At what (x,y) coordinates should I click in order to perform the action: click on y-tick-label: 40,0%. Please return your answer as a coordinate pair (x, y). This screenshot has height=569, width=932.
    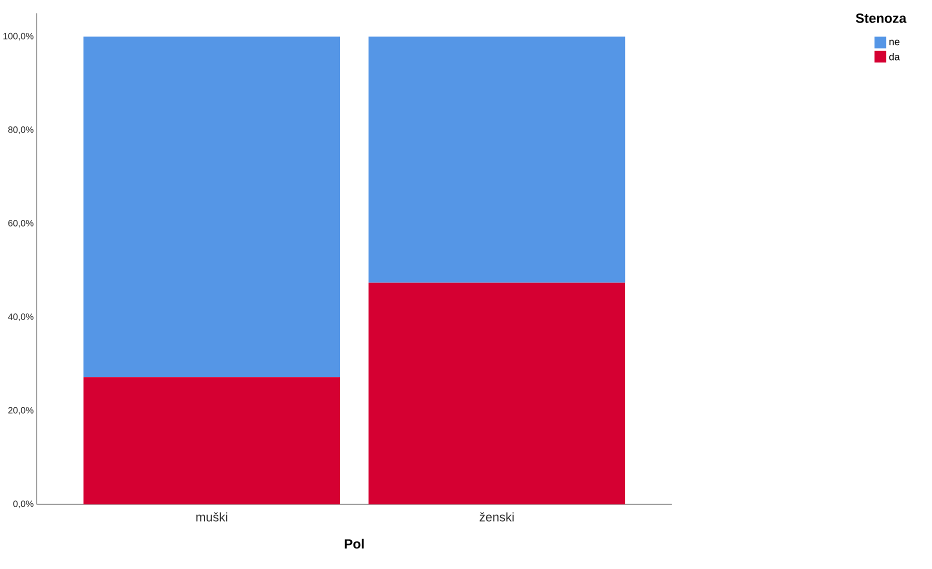
    Looking at the image, I should click on (21, 318).